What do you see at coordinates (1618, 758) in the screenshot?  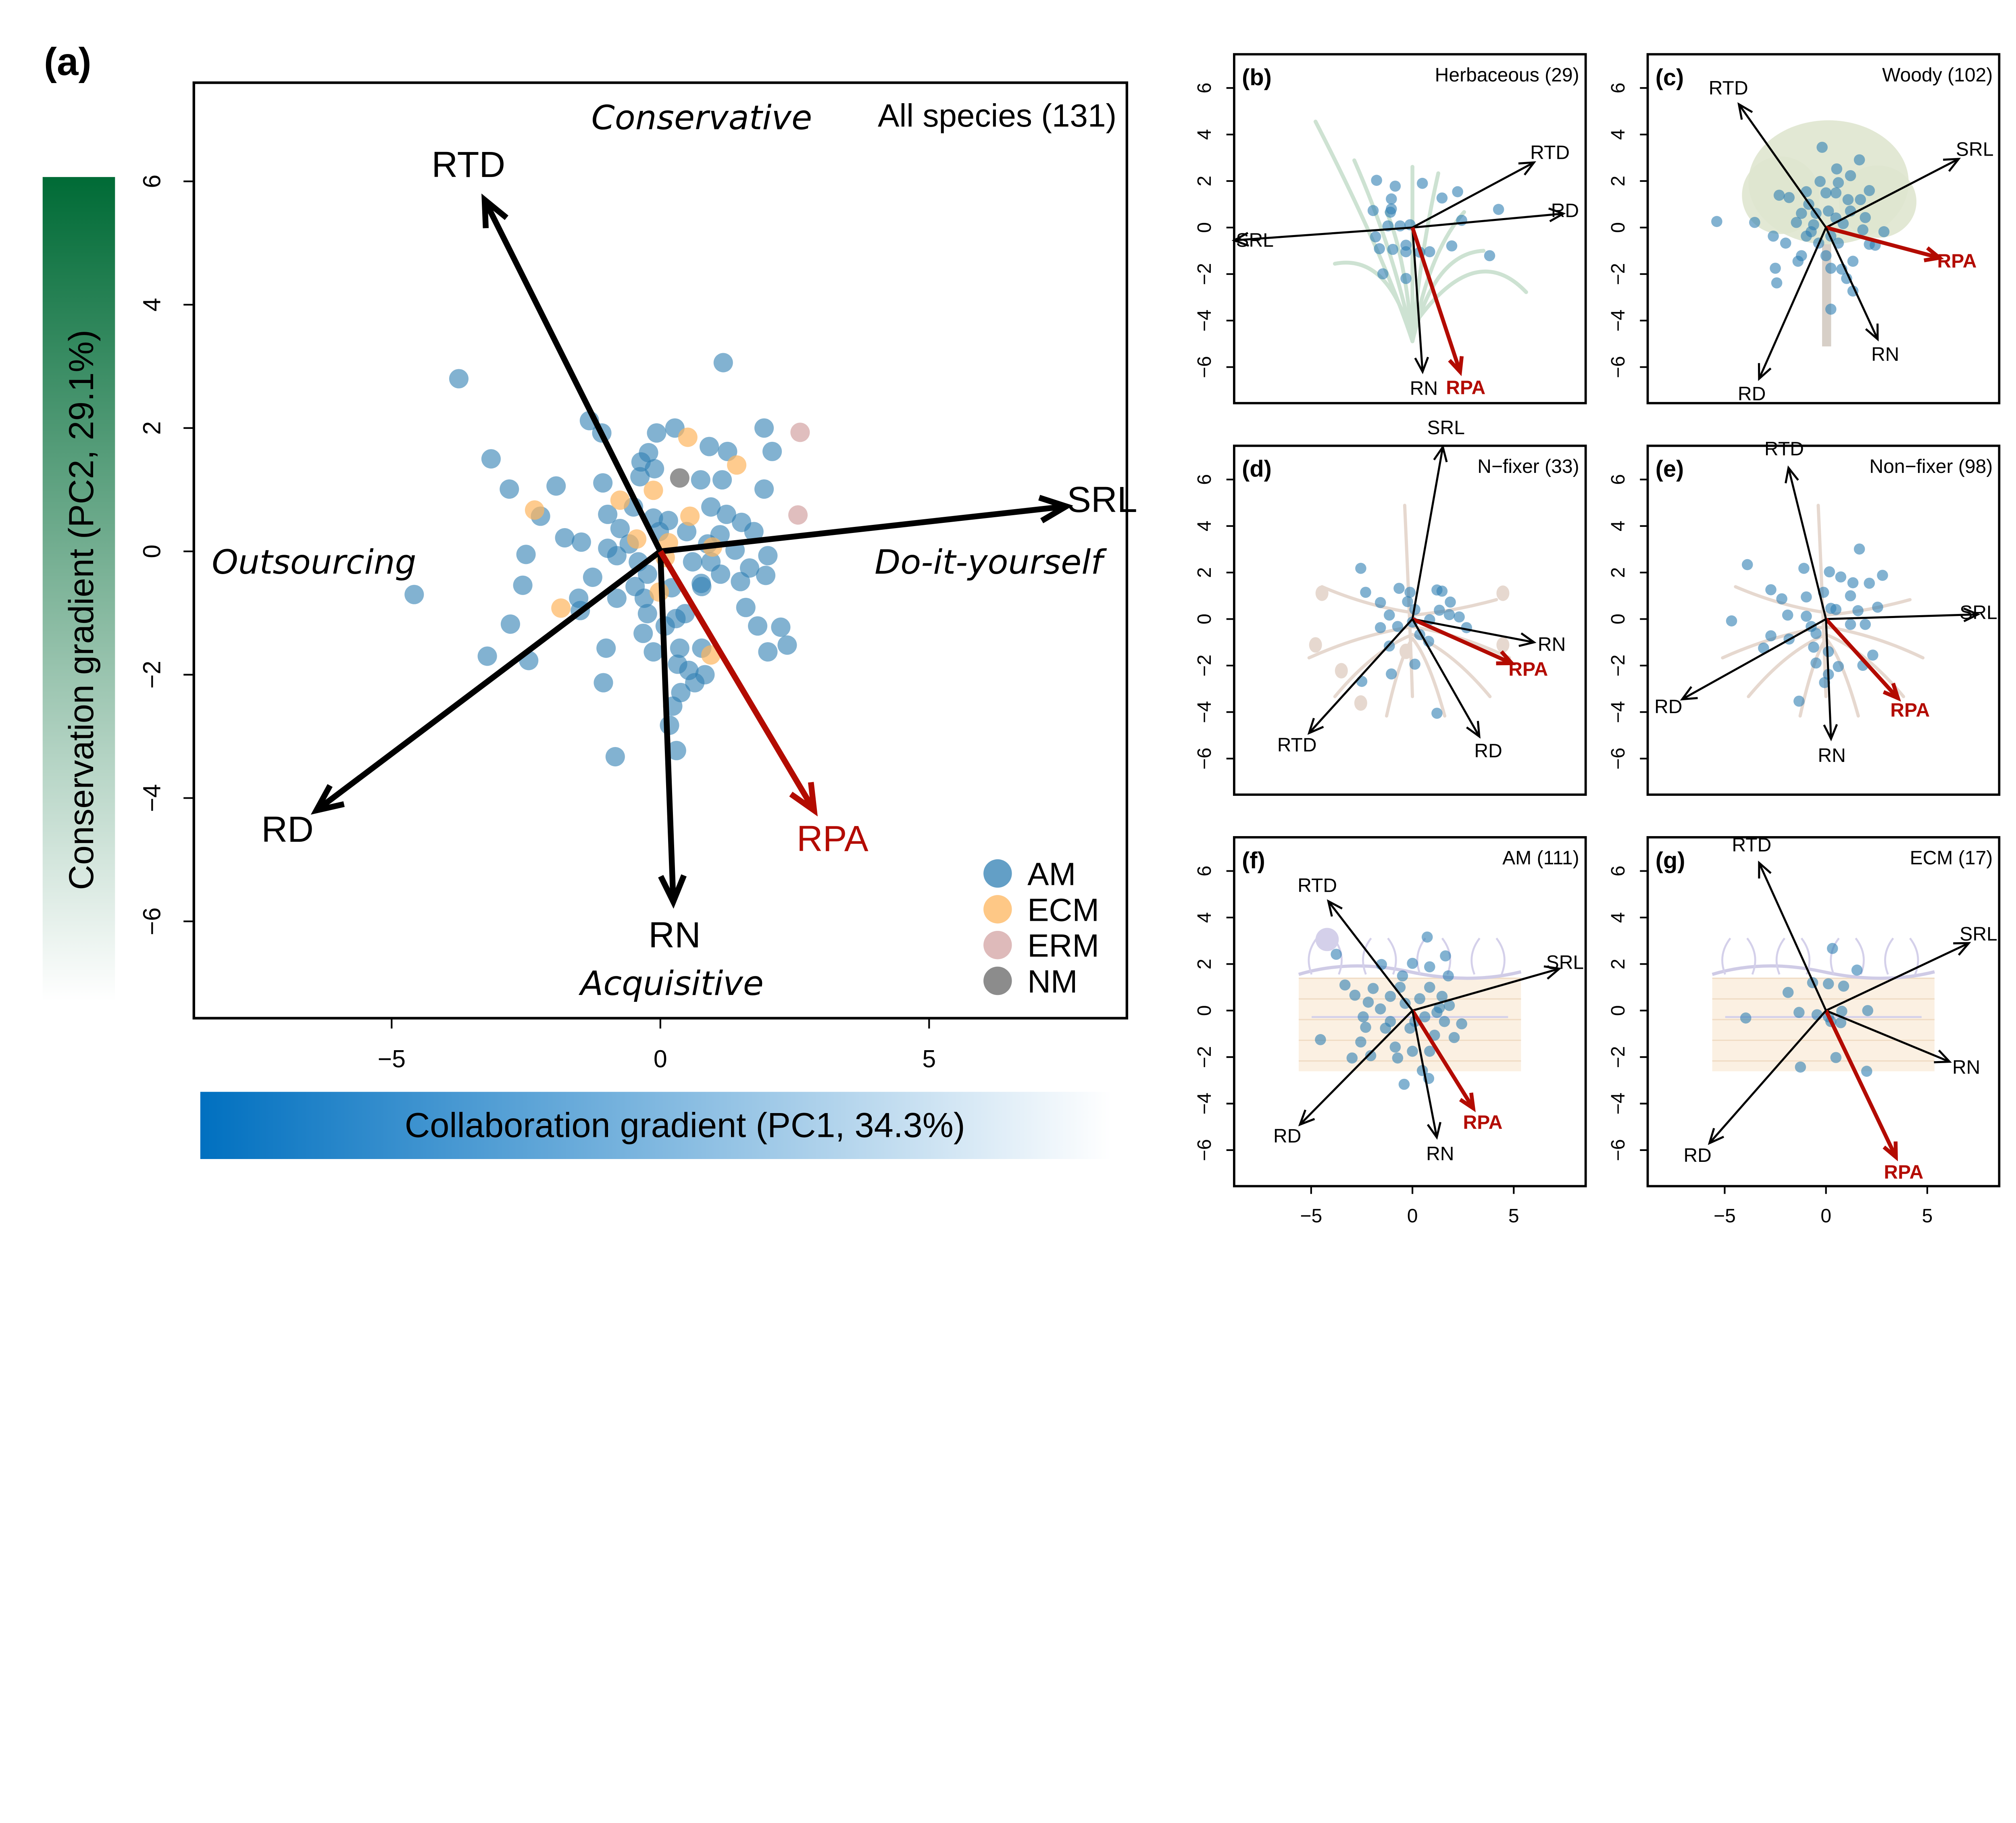 I see `y-tick-label: −6` at bounding box center [1618, 758].